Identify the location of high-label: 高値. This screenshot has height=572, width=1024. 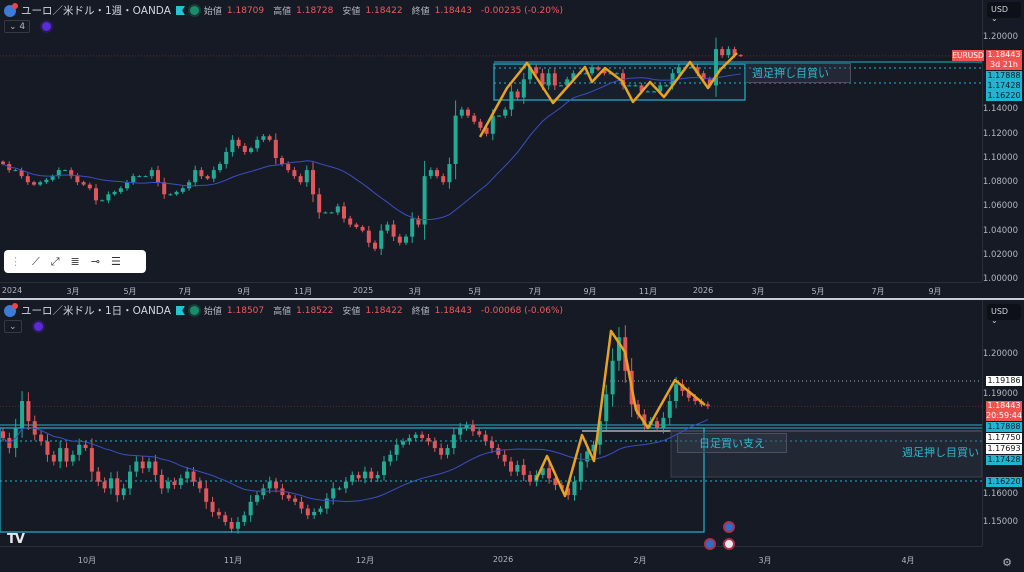
(282, 12).